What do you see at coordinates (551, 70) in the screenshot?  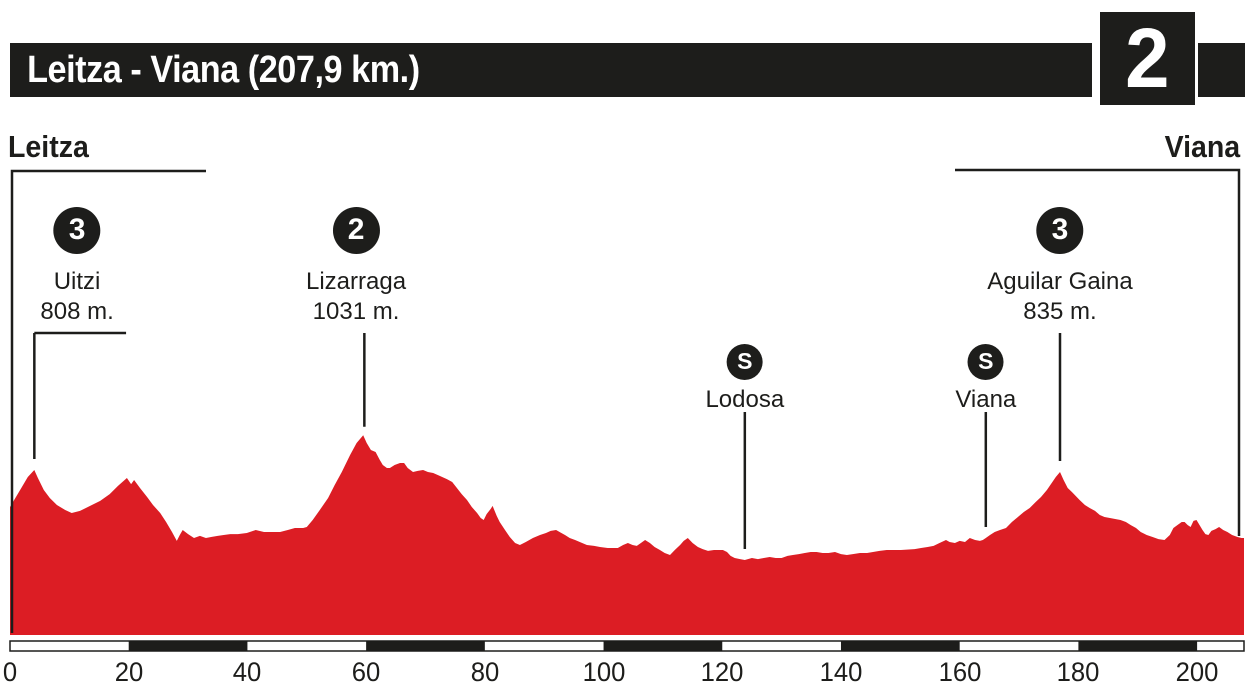 I see `stage-title-bar: Leitza - Viana (207,9 km.)` at bounding box center [551, 70].